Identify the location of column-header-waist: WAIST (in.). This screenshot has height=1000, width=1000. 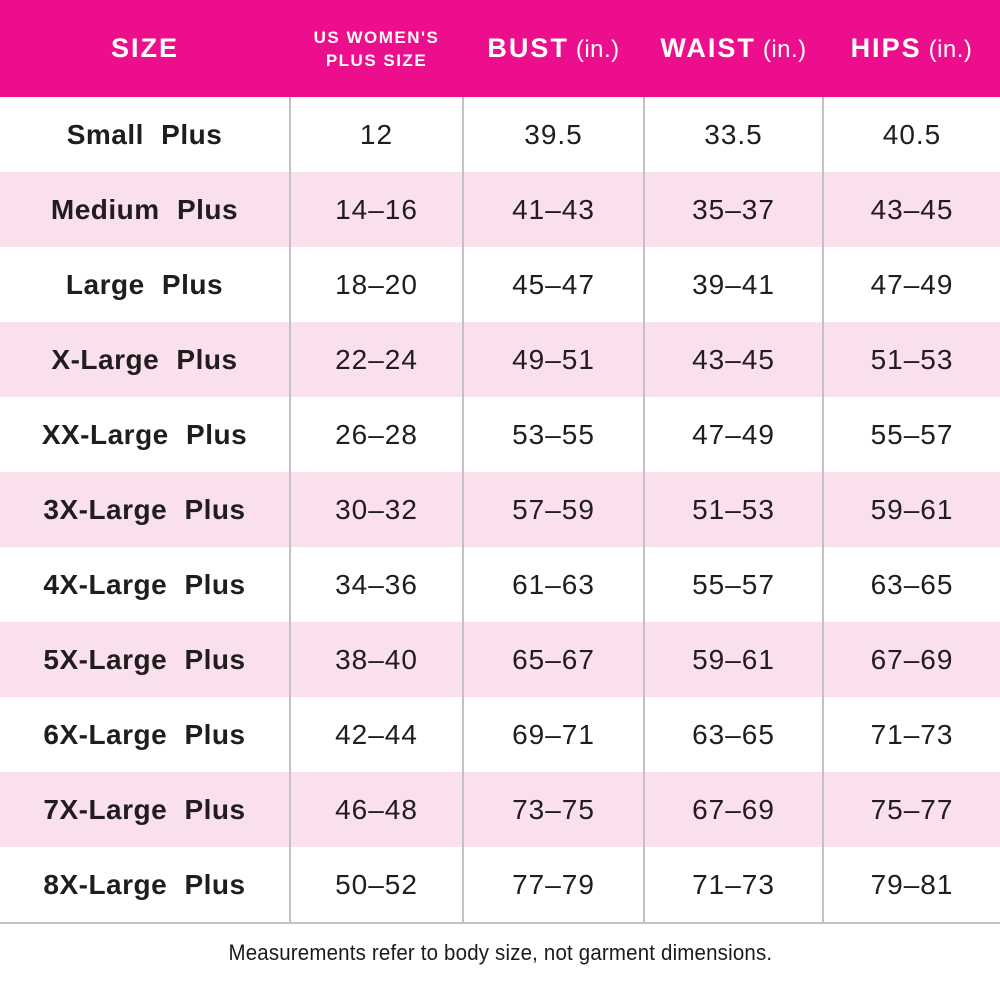
(733, 48).